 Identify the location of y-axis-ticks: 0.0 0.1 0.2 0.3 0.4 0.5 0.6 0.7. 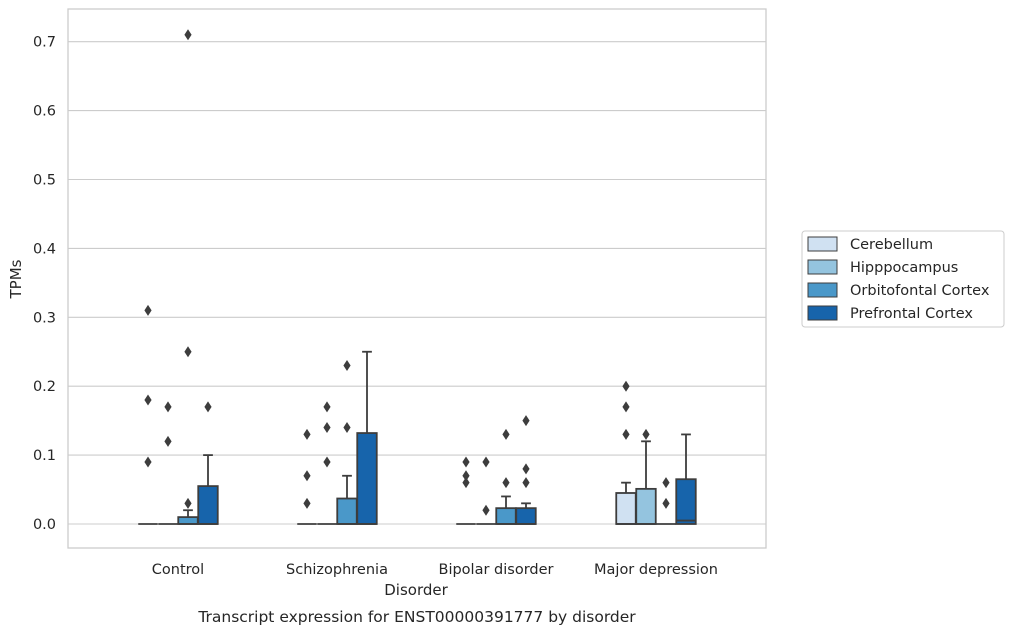
(44, 284).